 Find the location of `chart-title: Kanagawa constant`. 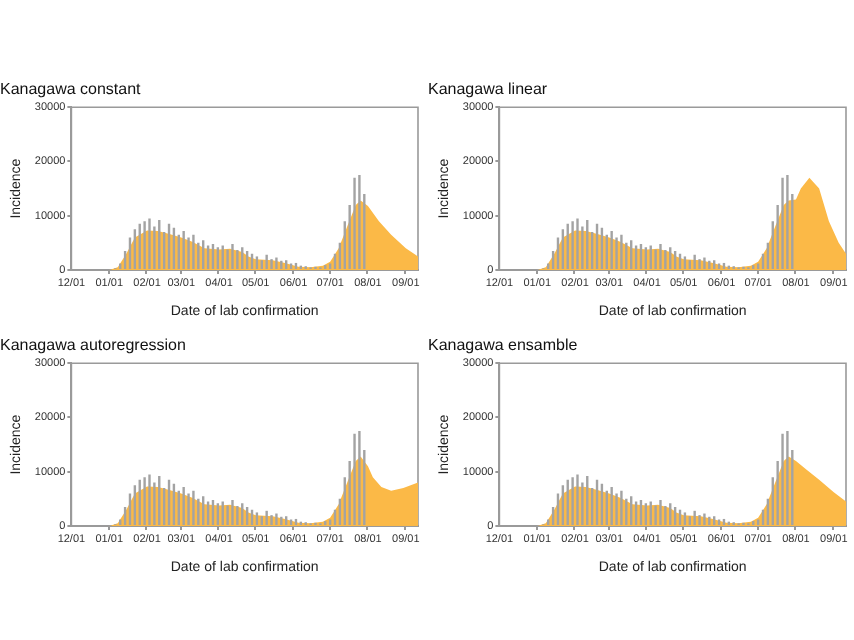

chart-title: Kanagawa constant is located at coordinates (71, 89).